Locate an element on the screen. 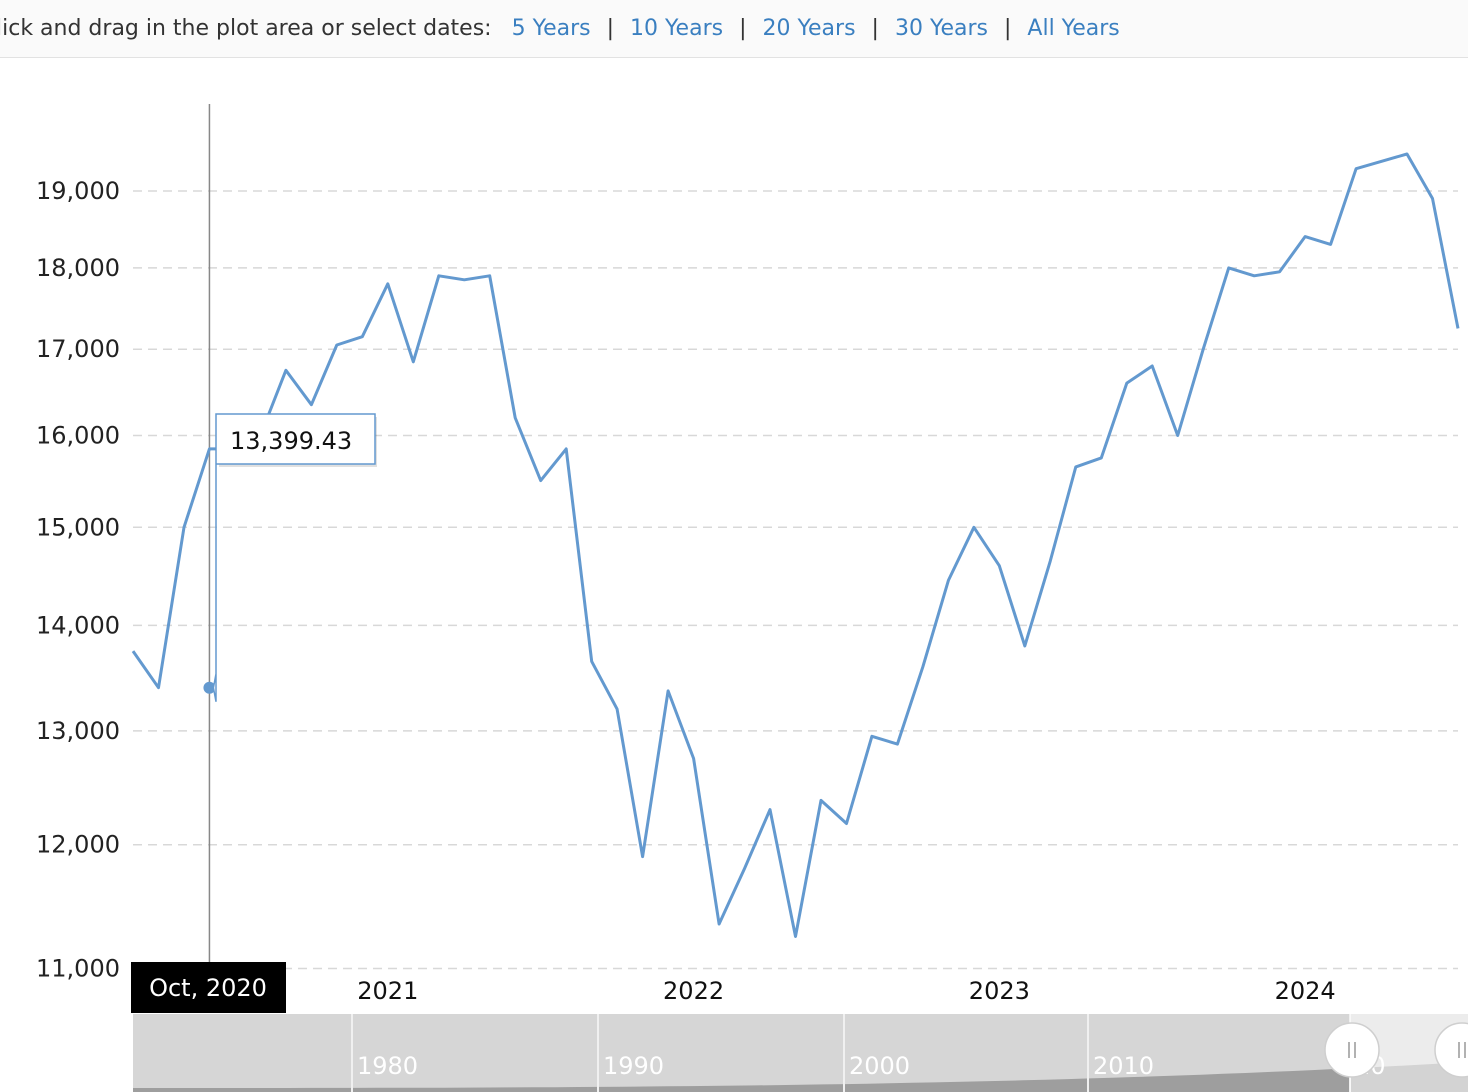 The height and width of the screenshot is (1092, 1468). crosshair-date-box is located at coordinates (208, 987).